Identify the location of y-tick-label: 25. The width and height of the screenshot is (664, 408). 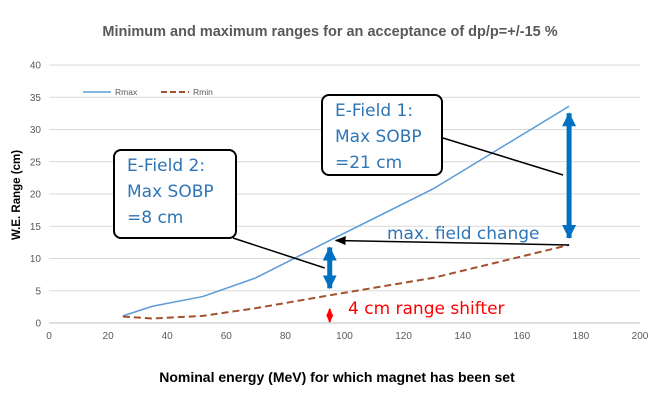
(36, 162).